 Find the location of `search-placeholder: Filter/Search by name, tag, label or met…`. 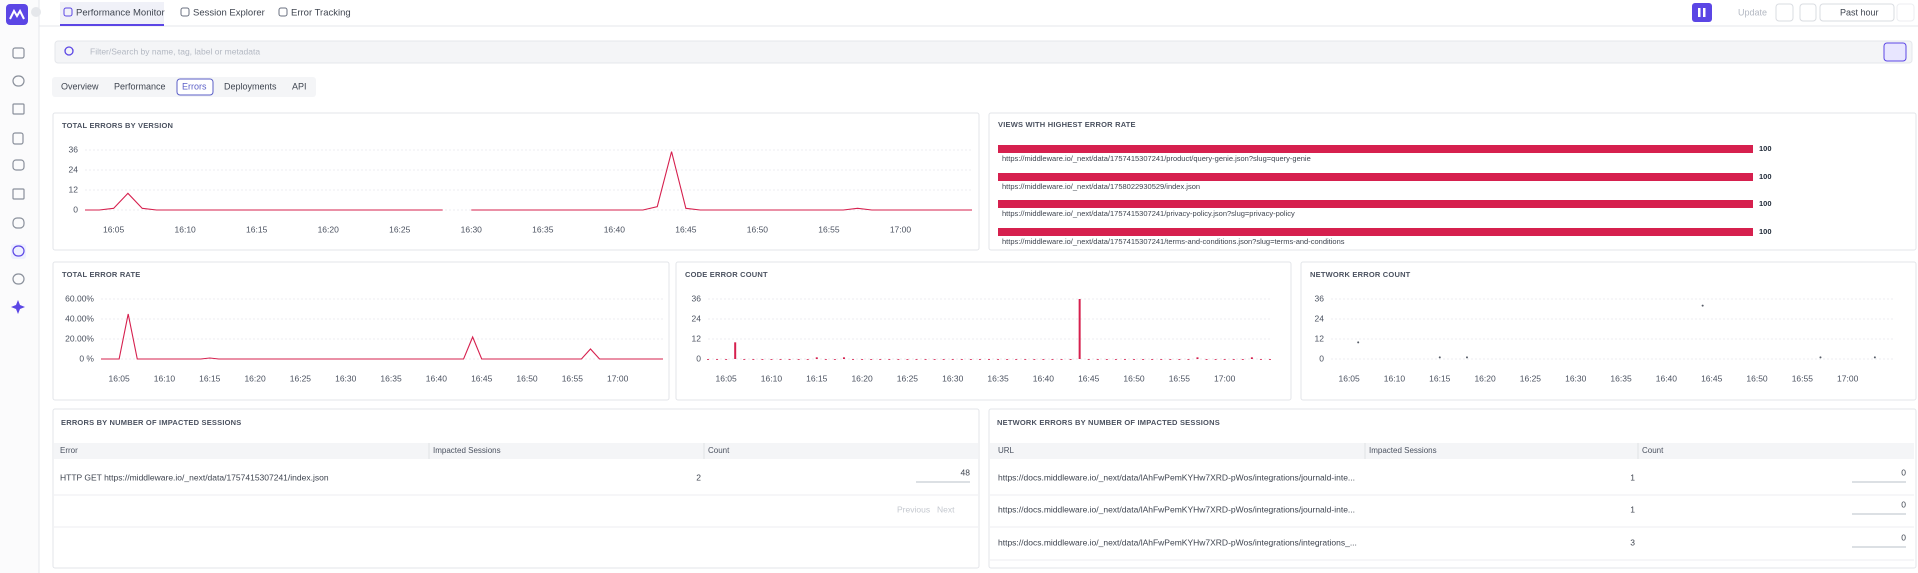

search-placeholder: Filter/Search by name, tag, label or met… is located at coordinates (175, 51).